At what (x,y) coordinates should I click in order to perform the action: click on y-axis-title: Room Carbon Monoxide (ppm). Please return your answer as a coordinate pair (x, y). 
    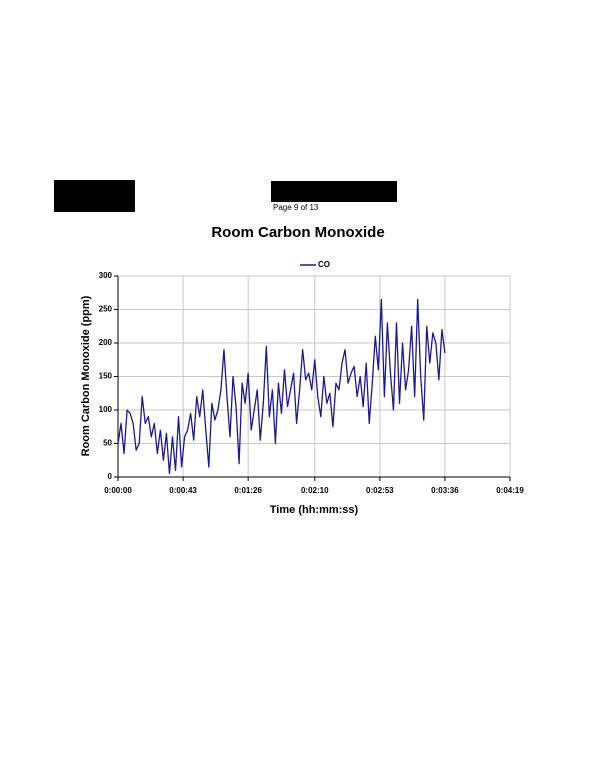
    Looking at the image, I should click on (86, 375).